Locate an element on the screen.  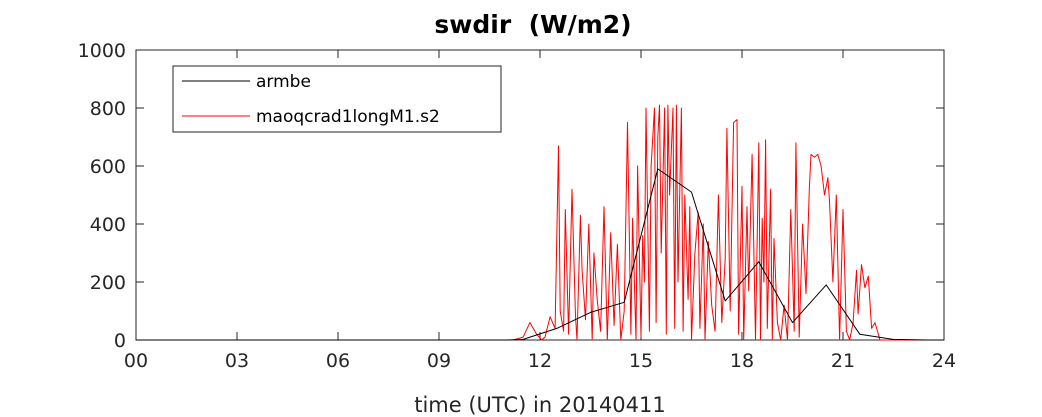
y-tick-label: 1000 is located at coordinates (102, 51).